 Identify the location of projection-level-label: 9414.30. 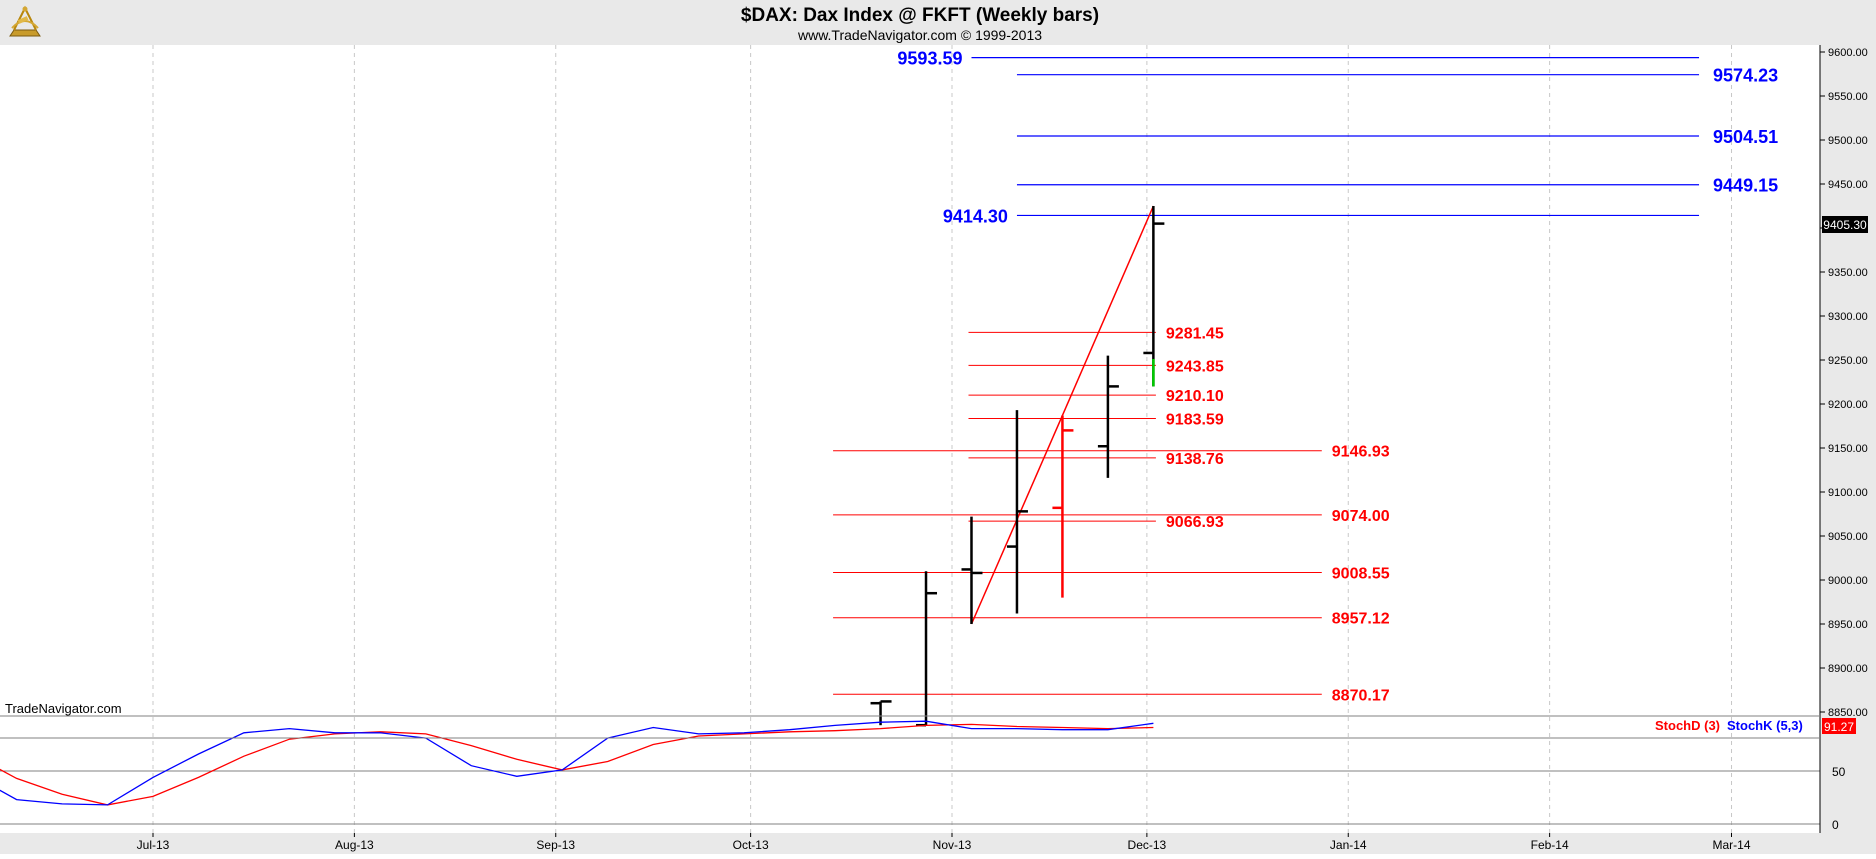
(975, 216).